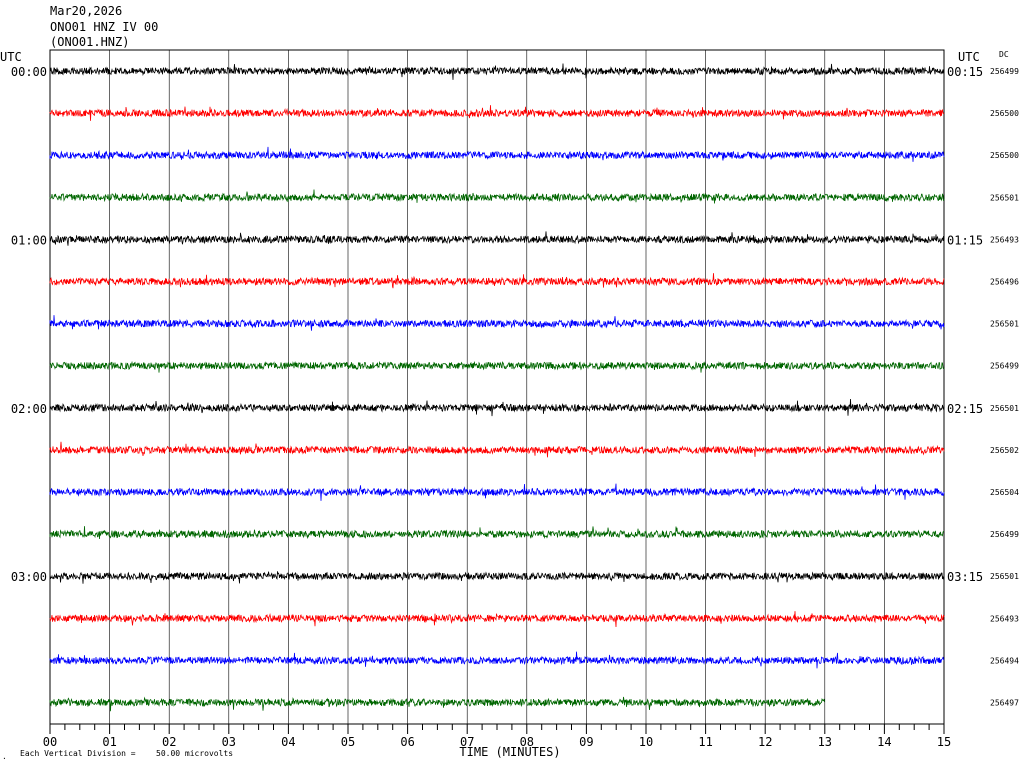 This screenshot has width=1024, height=768. What do you see at coordinates (29, 409) in the screenshot?
I see `hour-label-left: 02:00` at bounding box center [29, 409].